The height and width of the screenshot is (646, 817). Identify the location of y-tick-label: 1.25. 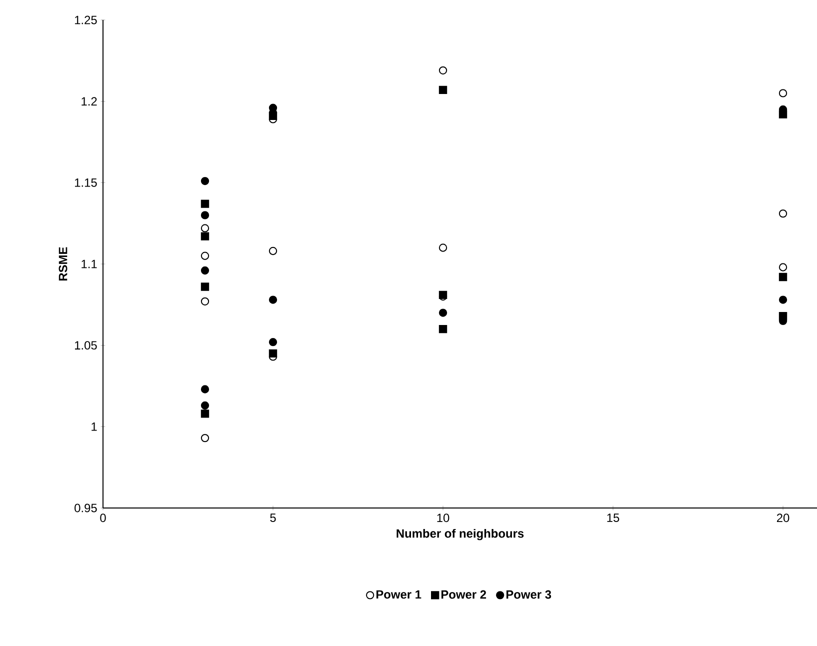
(85, 20).